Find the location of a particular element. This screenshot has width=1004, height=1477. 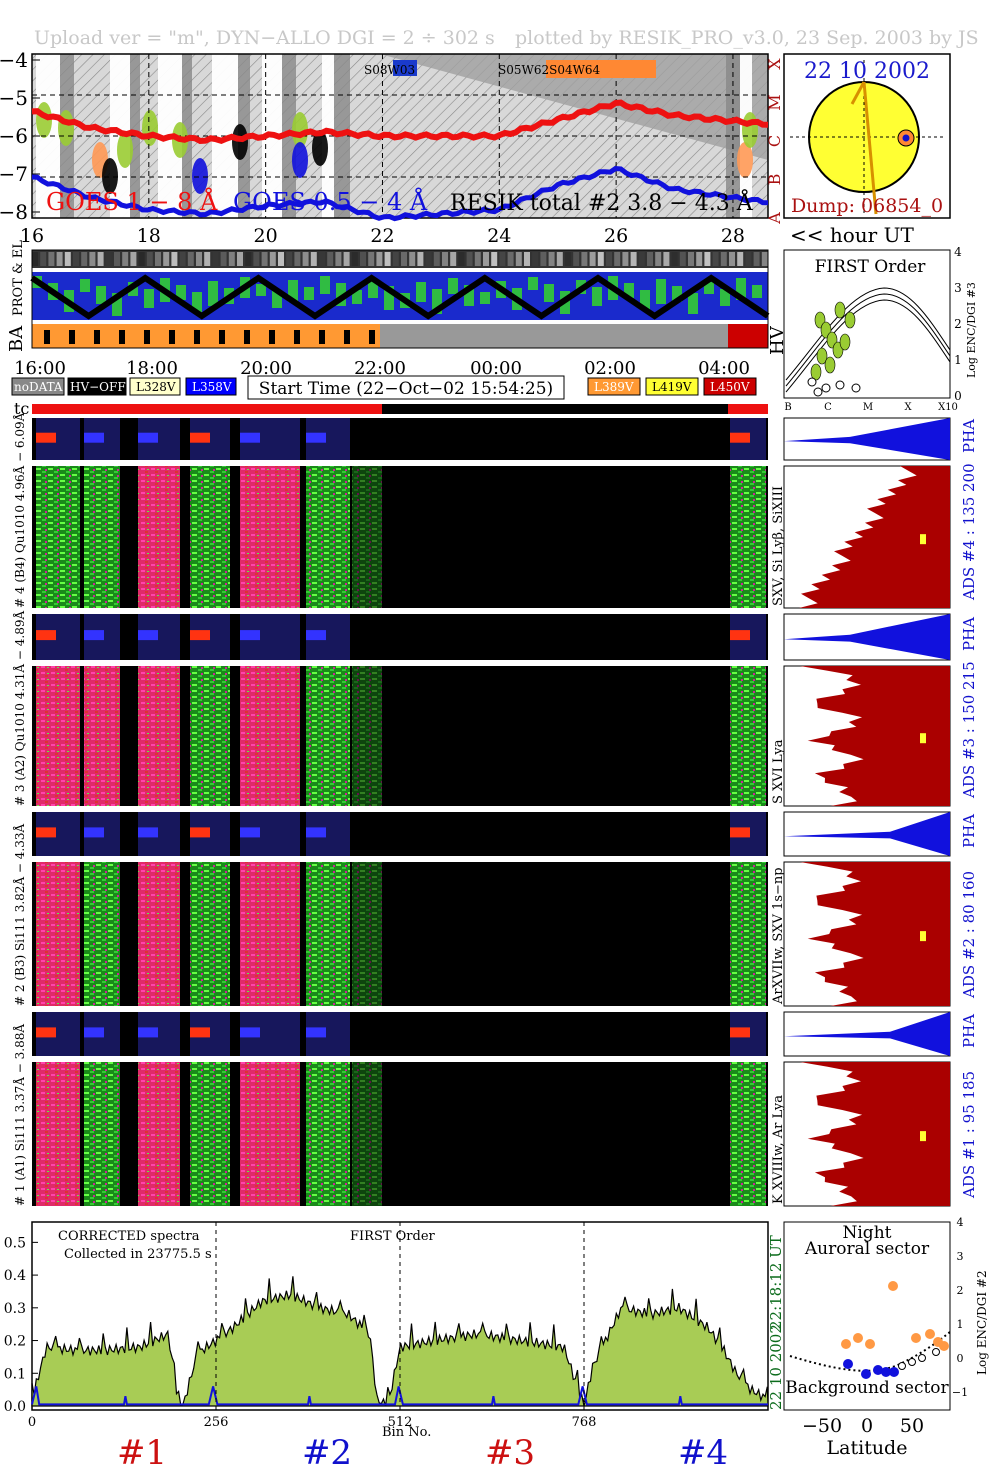

start-time: Start Time (22−Oct−02 15:54:25) is located at coordinates (406, 389).